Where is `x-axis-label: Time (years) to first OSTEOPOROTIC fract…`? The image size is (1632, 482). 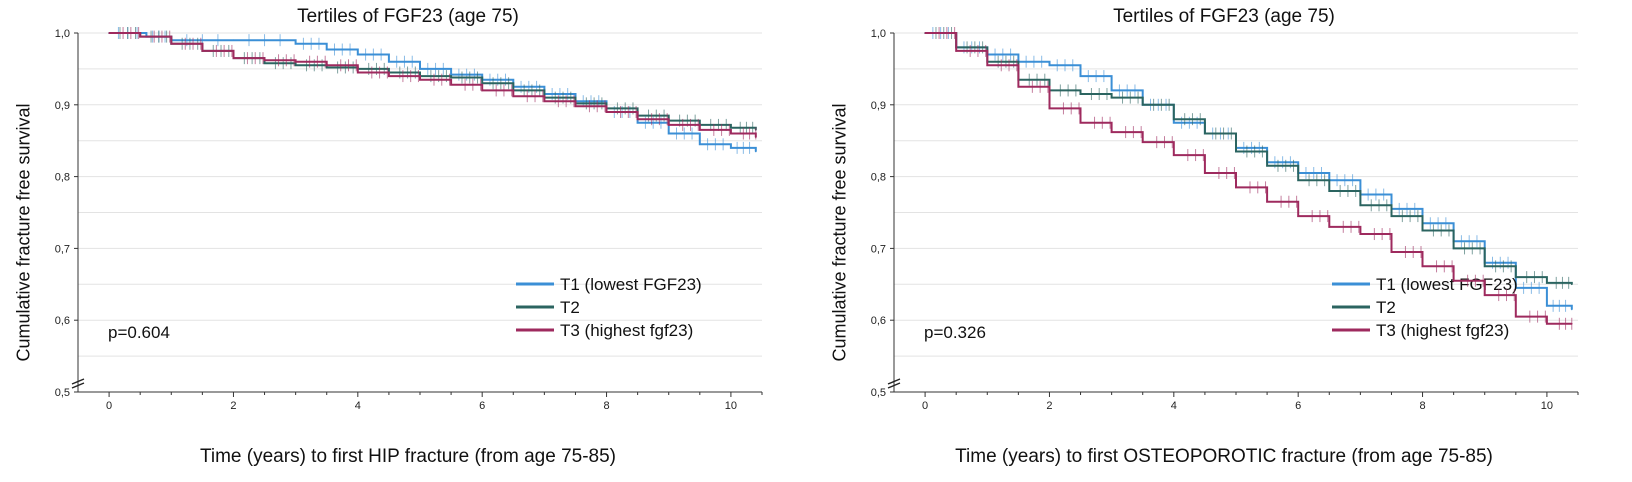 x-axis-label: Time (years) to first OSTEOPOROTIC fract… is located at coordinates (1224, 456).